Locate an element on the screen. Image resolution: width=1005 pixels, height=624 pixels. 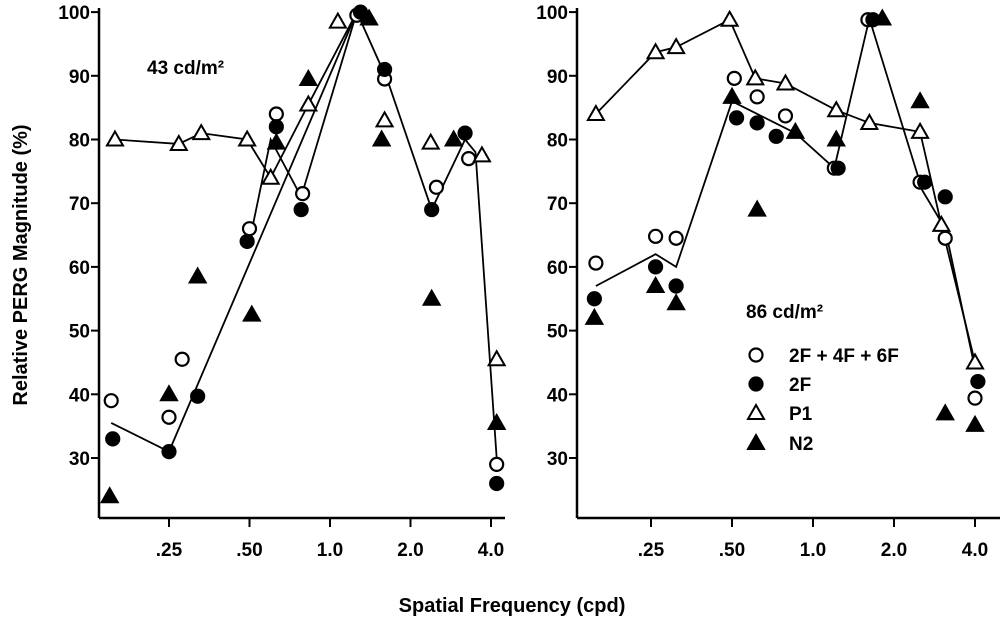
legend-label-2f: 2F is located at coordinates (800, 385).